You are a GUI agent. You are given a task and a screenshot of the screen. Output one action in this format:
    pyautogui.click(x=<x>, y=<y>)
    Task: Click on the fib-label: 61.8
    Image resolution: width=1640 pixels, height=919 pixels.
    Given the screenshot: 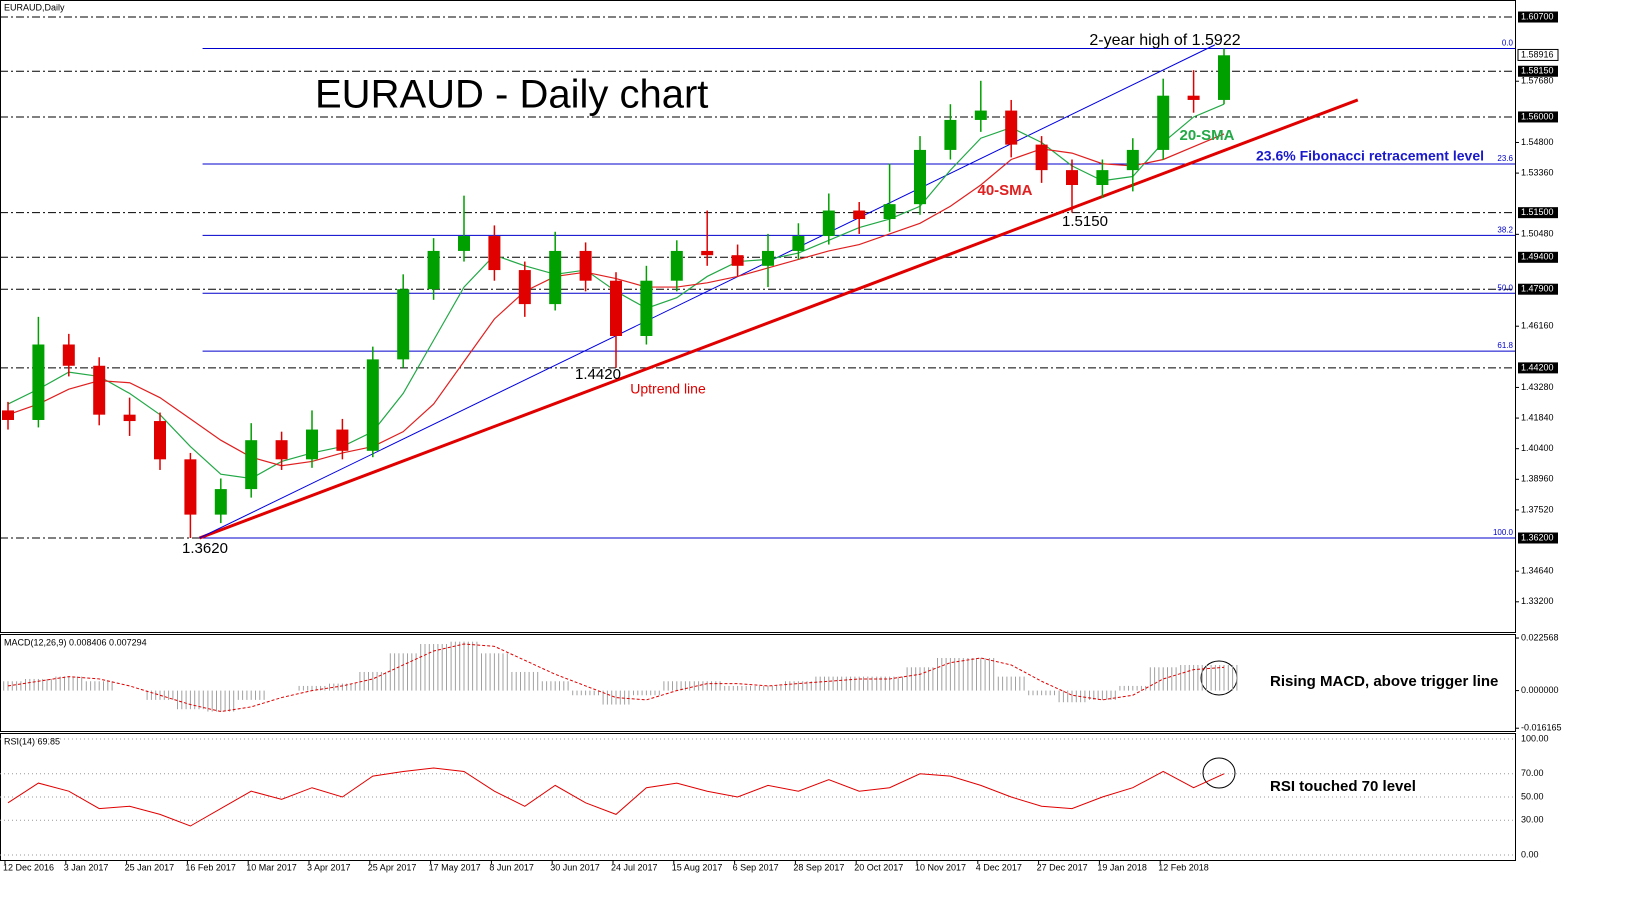 What is the action you would take?
    pyautogui.click(x=1505, y=345)
    